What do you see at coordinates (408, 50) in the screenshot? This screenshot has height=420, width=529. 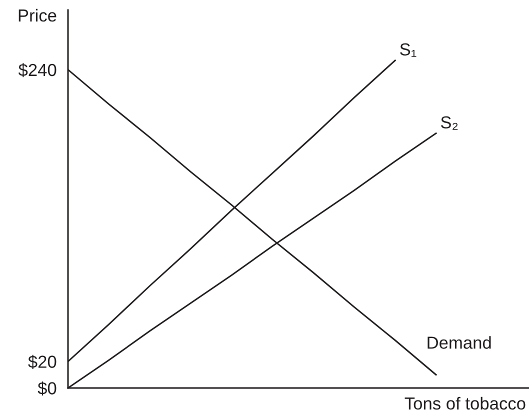 I see `series-label: S₁` at bounding box center [408, 50].